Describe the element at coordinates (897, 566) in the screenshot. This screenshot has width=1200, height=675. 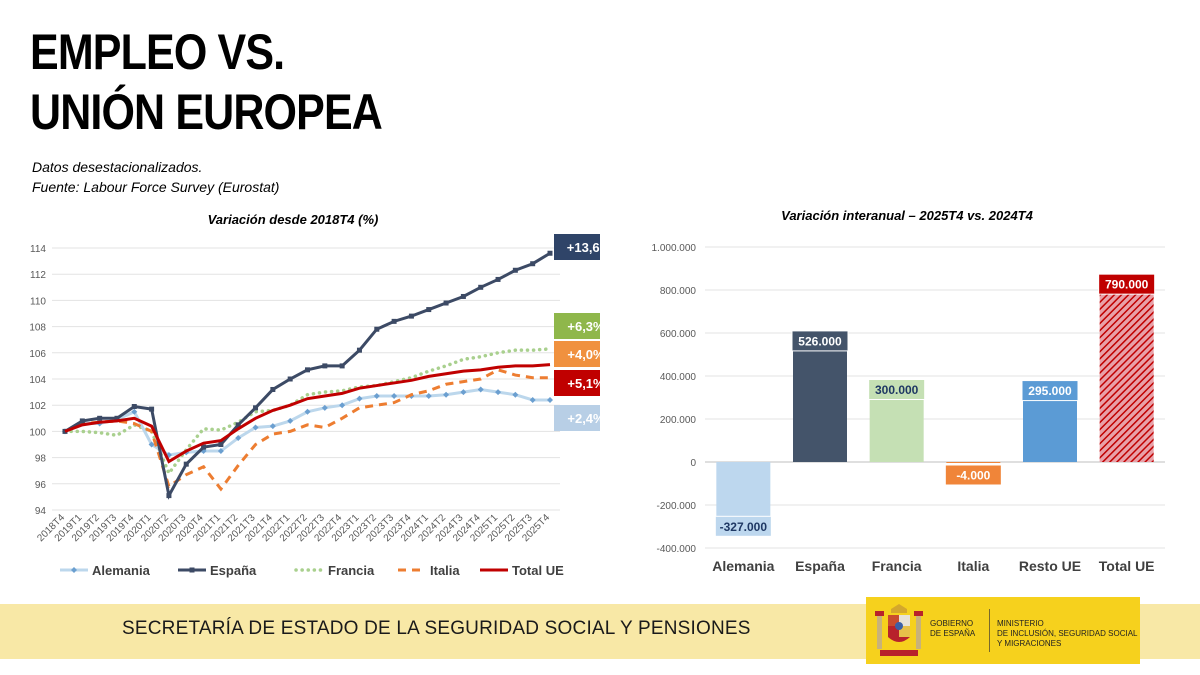
I see `category-label: Francia` at that location.